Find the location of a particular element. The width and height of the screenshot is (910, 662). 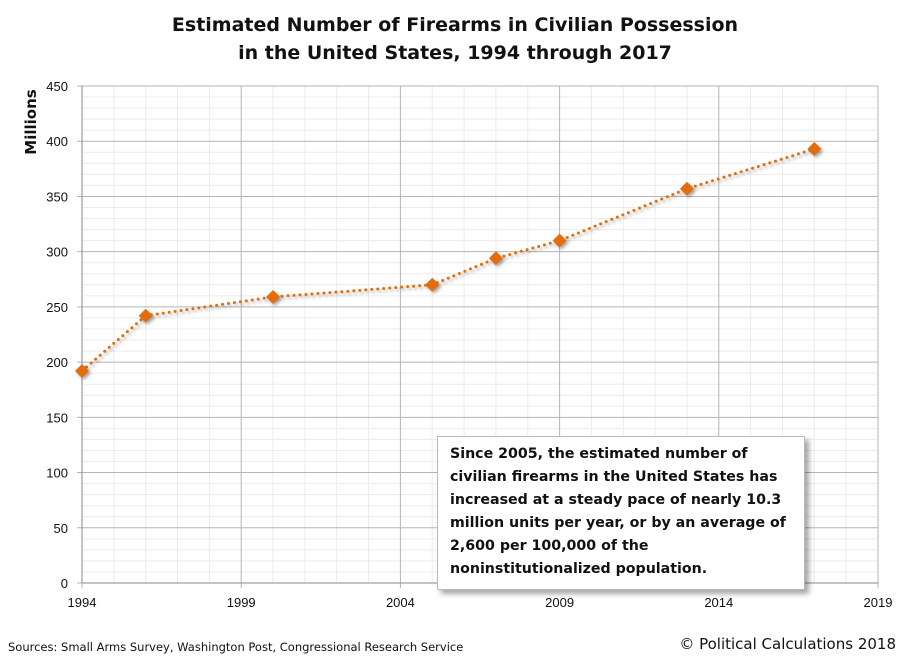

y-axis-label: Millions is located at coordinates (31, 121).